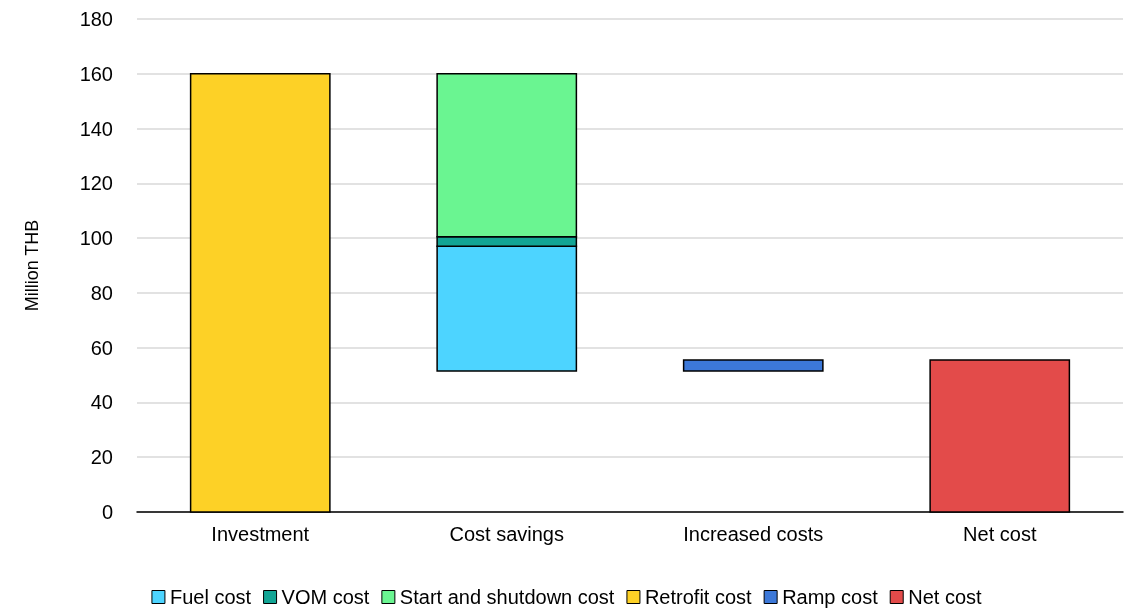 Image resolution: width=1133 pixels, height=614 pixels. What do you see at coordinates (101, 347) in the screenshot?
I see `y-tick-label: 60` at bounding box center [101, 347].